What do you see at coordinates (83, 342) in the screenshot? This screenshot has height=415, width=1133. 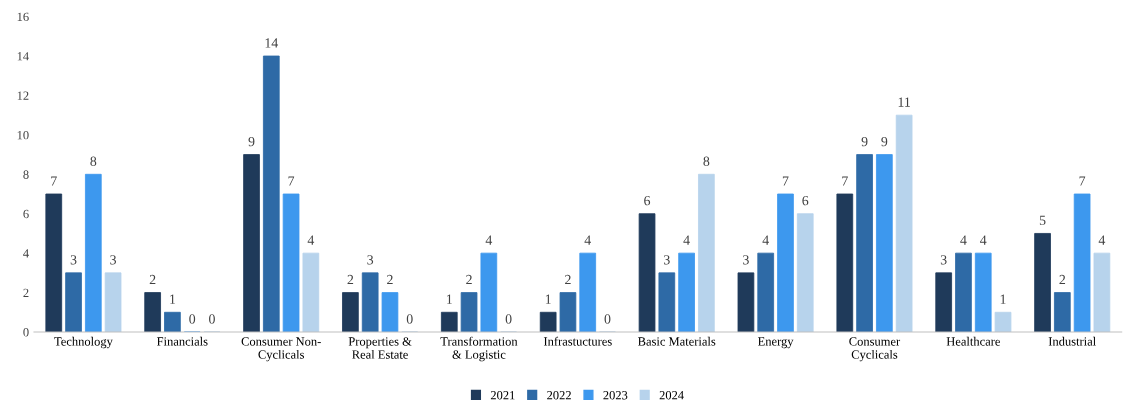 I see `x-tick-label: Technology` at bounding box center [83, 342].